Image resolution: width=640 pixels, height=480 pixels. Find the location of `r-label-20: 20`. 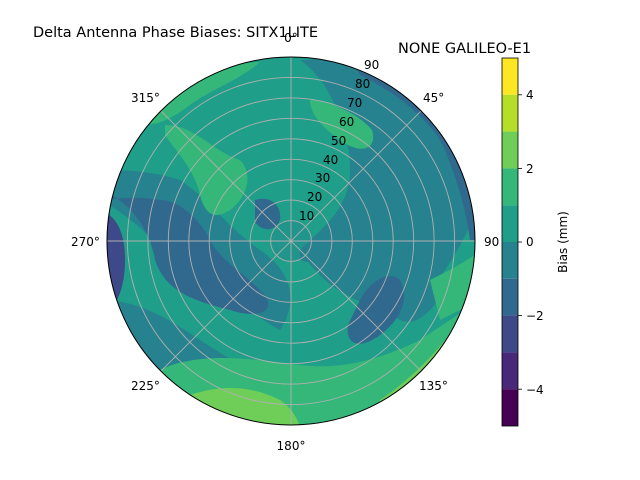

r-label-20: 20 is located at coordinates (314, 197).